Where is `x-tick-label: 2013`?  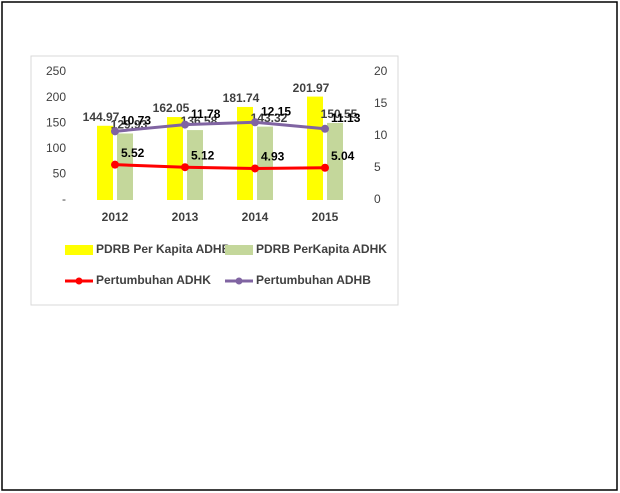
x-tick-label: 2013 is located at coordinates (185, 217).